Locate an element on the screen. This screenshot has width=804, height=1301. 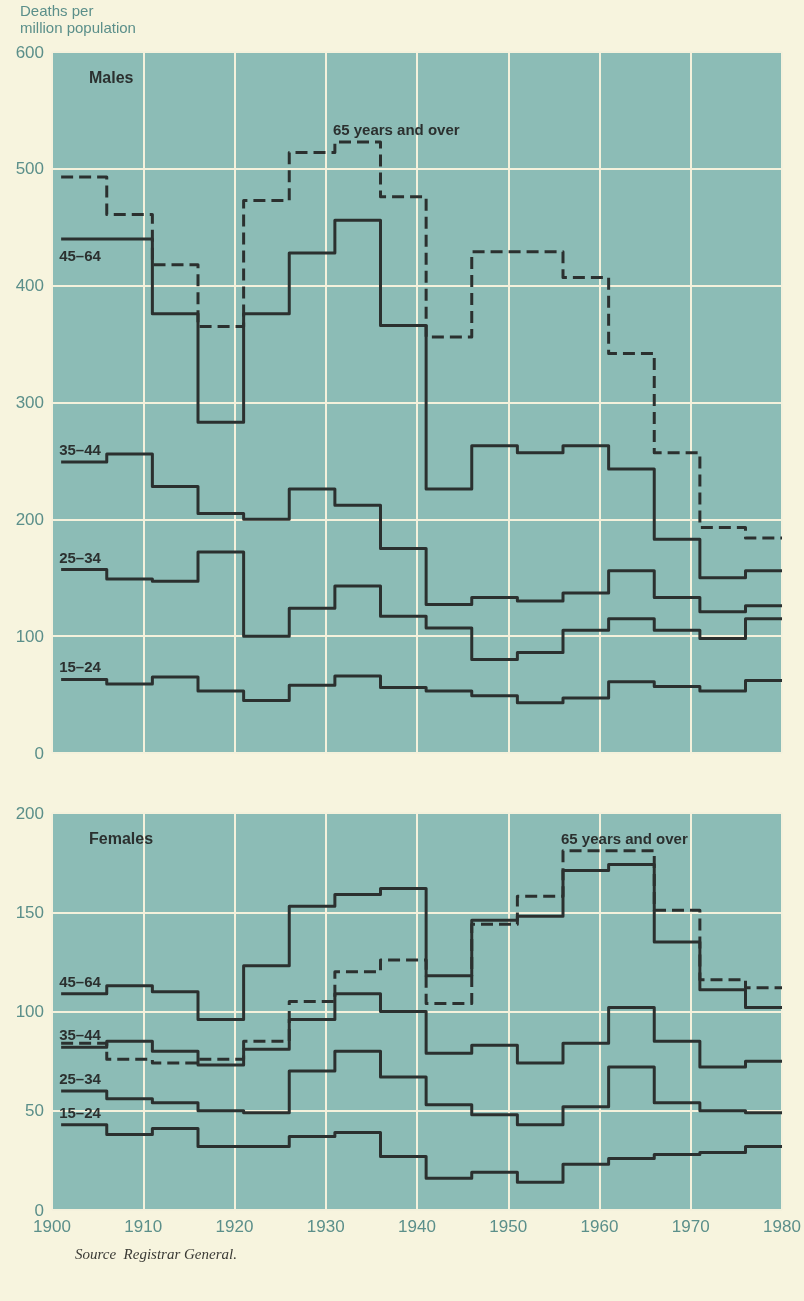
x-tick-label: 1910 is located at coordinates (143, 1226).